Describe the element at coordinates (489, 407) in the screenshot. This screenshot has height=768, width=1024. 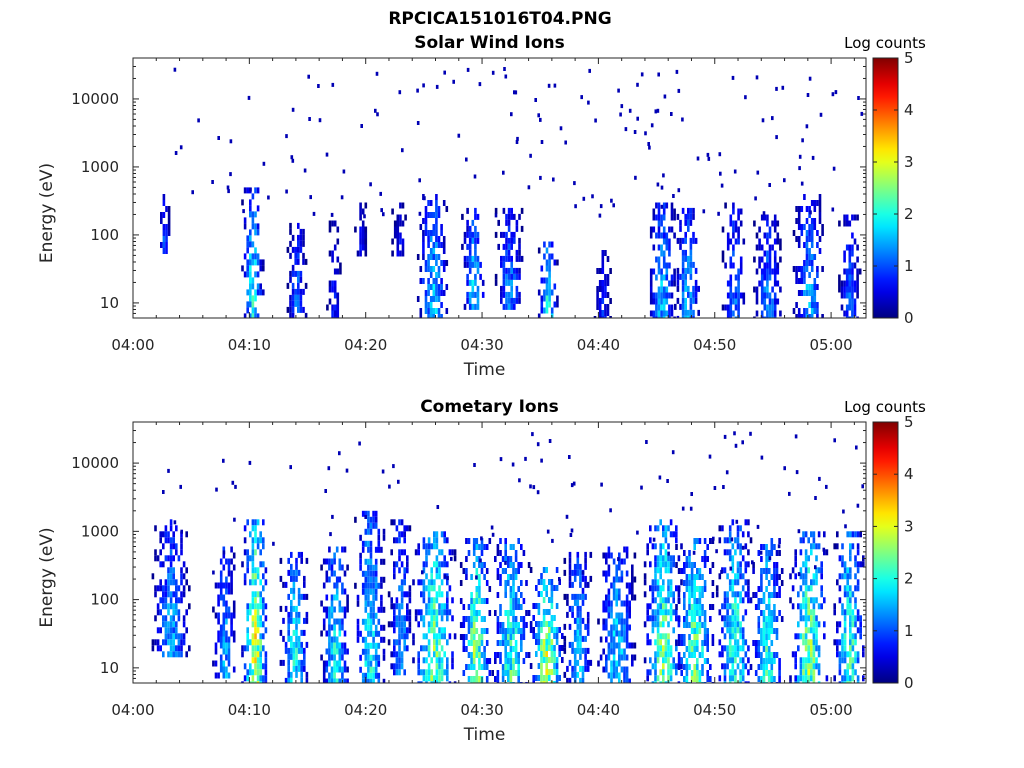
I see `panel-title: Cometary Ions` at that location.